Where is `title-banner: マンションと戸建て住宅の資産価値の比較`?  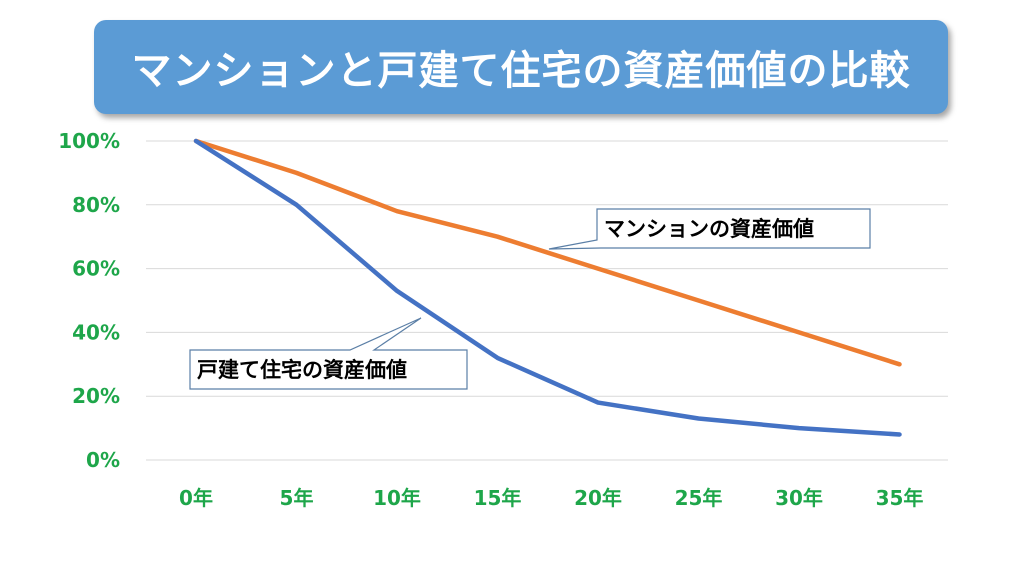 title-banner: マンションと戸建て住宅の資産価値の比較 is located at coordinates (521, 67).